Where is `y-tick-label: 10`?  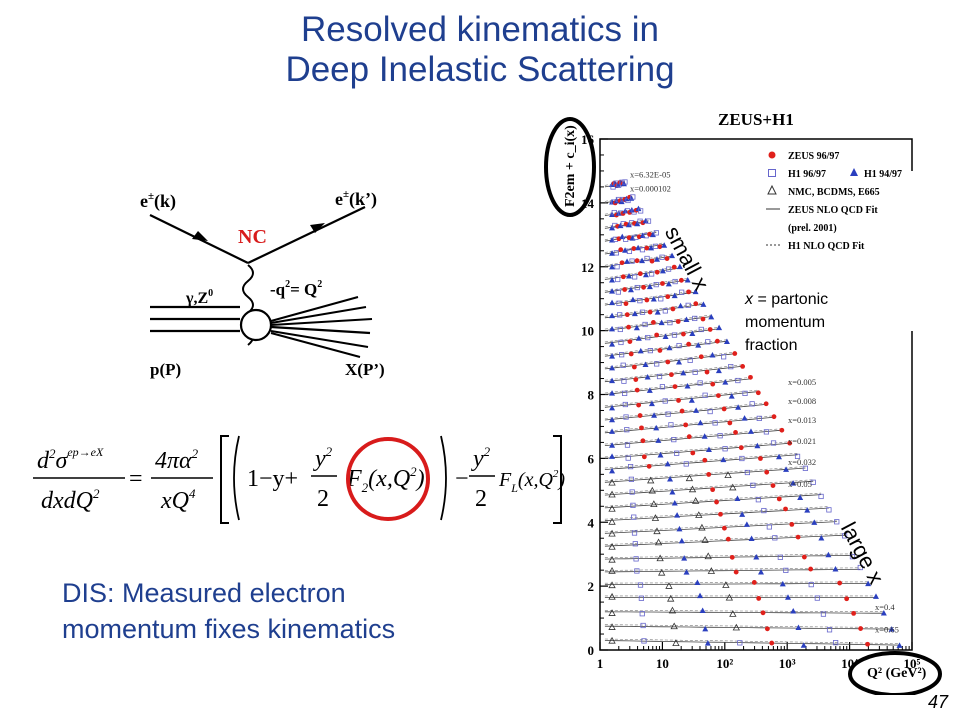 y-tick-label: 10 is located at coordinates (587, 331).